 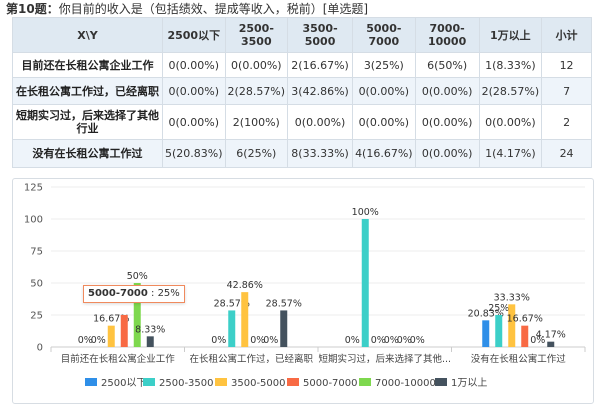 I want to click on y-tick-label: 50, so click(x=36, y=284).